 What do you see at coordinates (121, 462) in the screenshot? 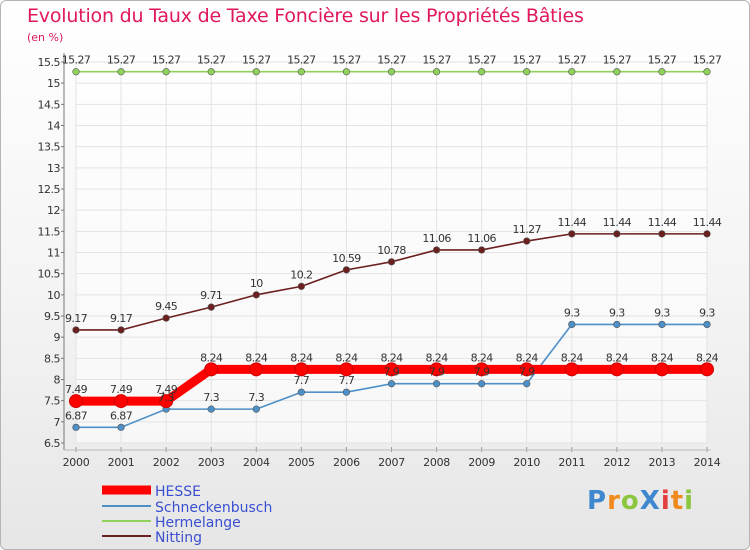
I see `x-tick-label: 2001` at bounding box center [121, 462].